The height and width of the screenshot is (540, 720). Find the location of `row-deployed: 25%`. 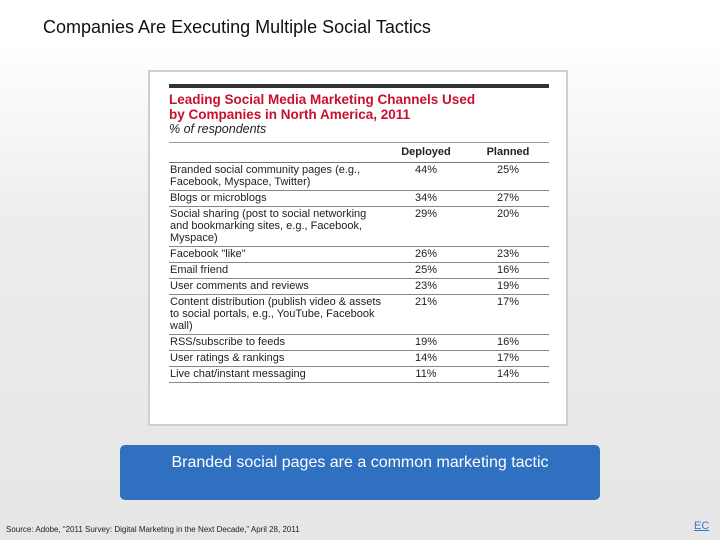

row-deployed: 25% is located at coordinates (426, 270).